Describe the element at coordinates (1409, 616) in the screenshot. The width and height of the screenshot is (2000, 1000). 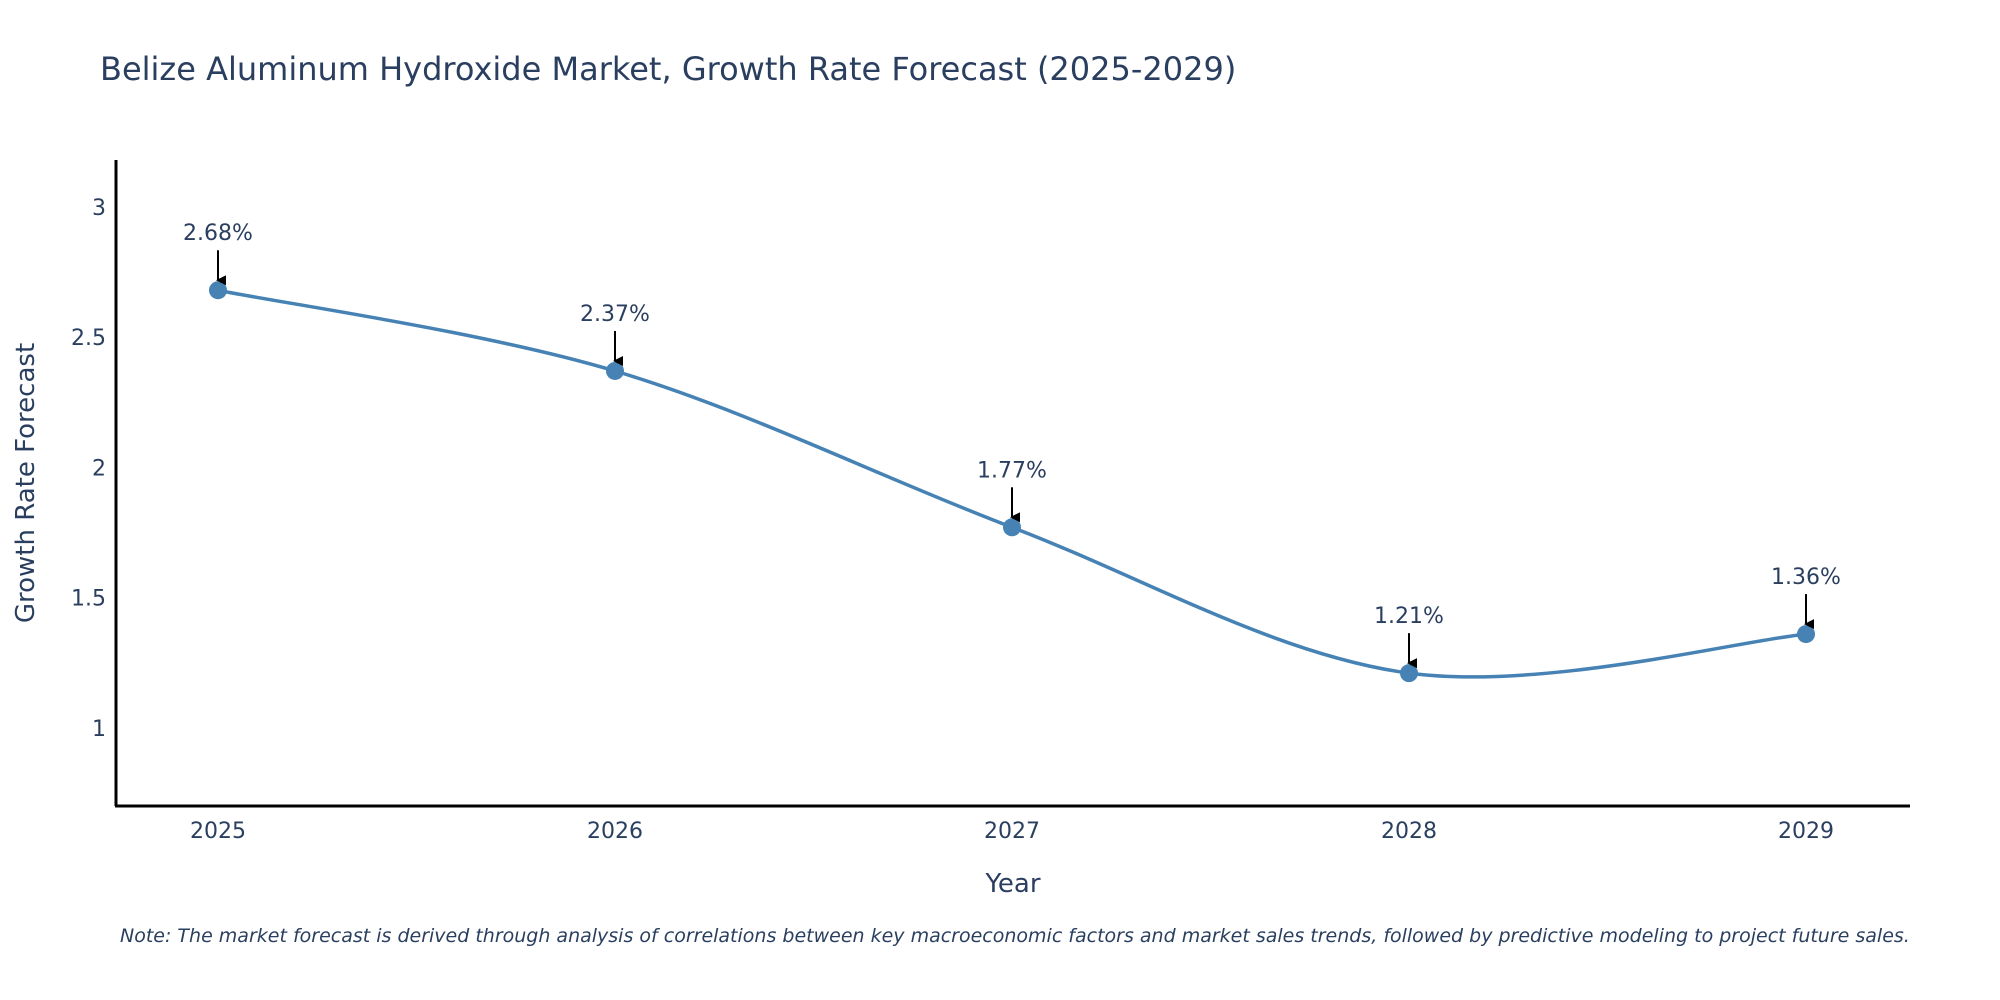
I see `data-label: 1.21%` at that location.